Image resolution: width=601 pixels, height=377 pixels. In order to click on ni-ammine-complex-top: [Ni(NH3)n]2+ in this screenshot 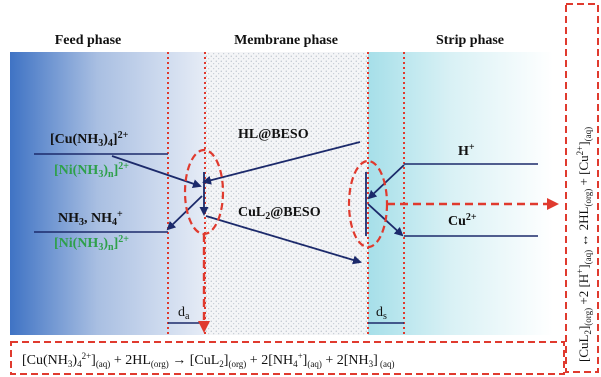, I will do `click(91, 170)`.